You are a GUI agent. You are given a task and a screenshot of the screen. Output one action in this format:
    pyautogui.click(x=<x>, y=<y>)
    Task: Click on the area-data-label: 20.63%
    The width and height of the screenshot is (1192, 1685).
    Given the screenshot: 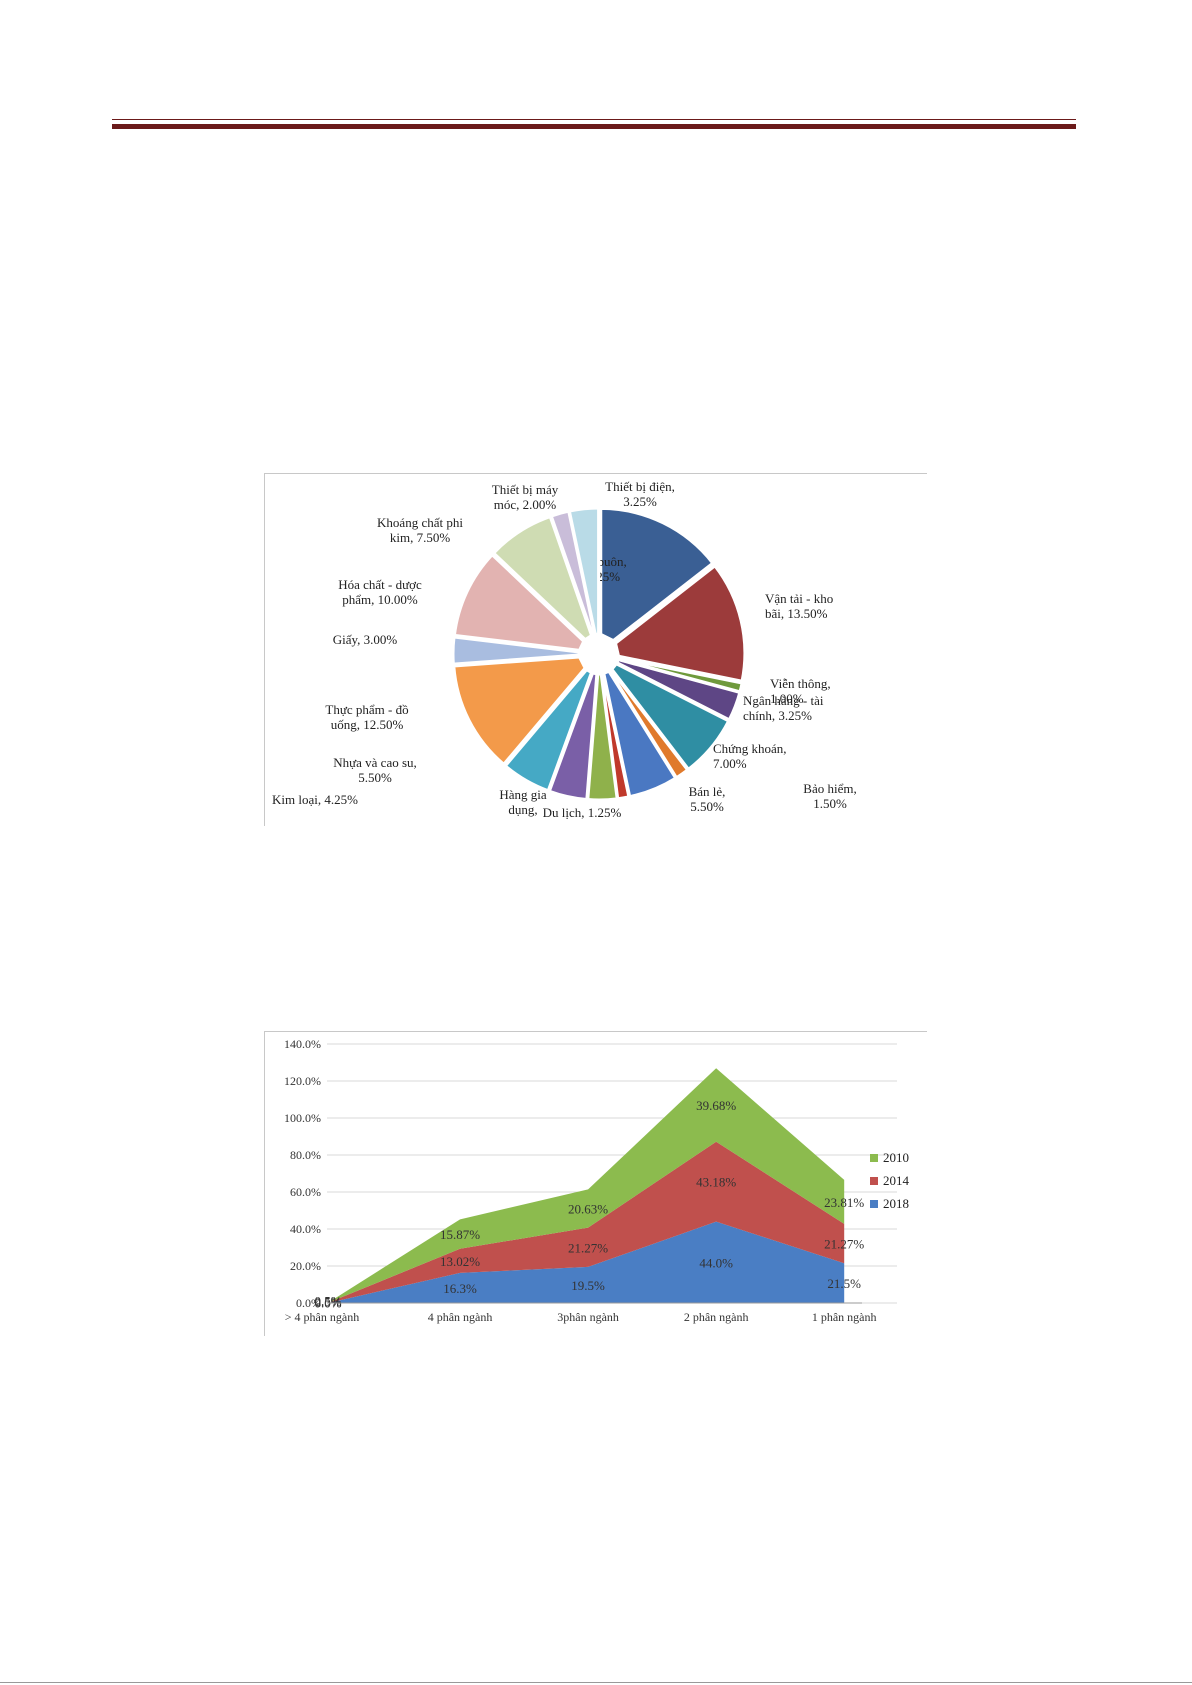 What is the action you would take?
    pyautogui.click(x=588, y=1208)
    